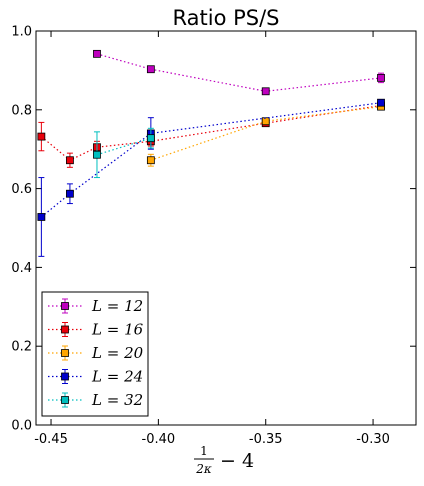 This screenshot has height=486, width=424. What do you see at coordinates (117, 306) in the screenshot?
I see `legend-label: L = 12` at bounding box center [117, 306].